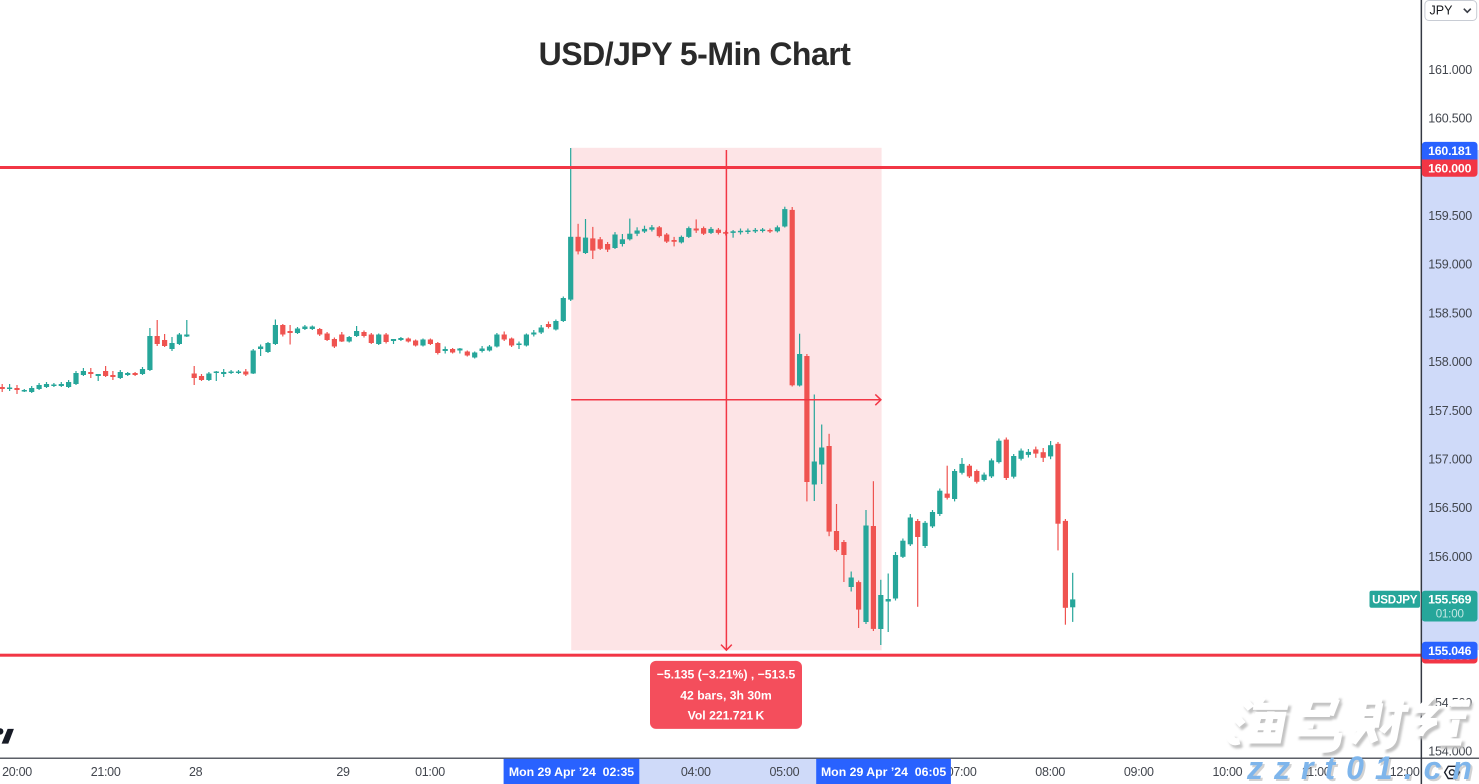  I want to click on svg-text: 160.000, so click(1449, 169).